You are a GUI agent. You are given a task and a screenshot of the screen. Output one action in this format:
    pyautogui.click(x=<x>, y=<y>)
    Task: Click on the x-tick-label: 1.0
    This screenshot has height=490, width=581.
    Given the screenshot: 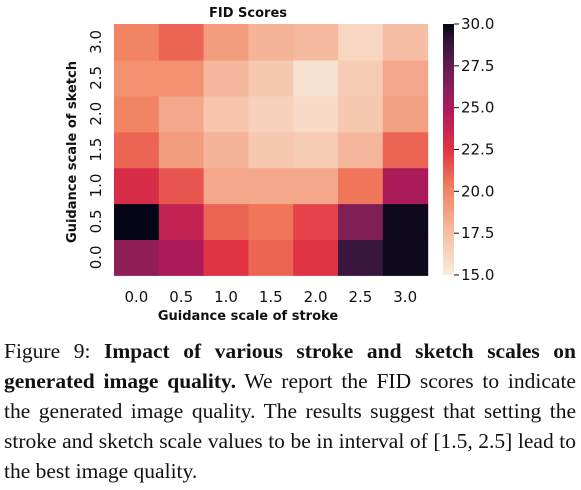 What is the action you would take?
    pyautogui.click(x=226, y=297)
    